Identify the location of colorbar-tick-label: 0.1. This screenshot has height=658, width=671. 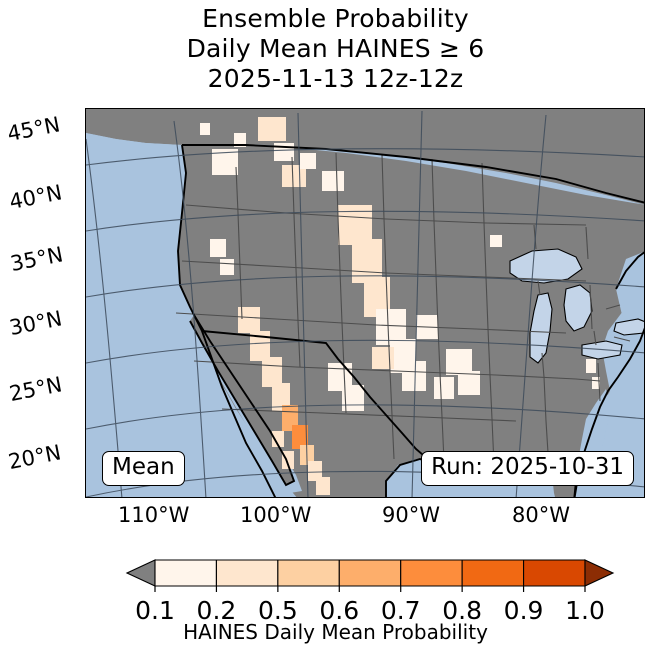
(155, 610).